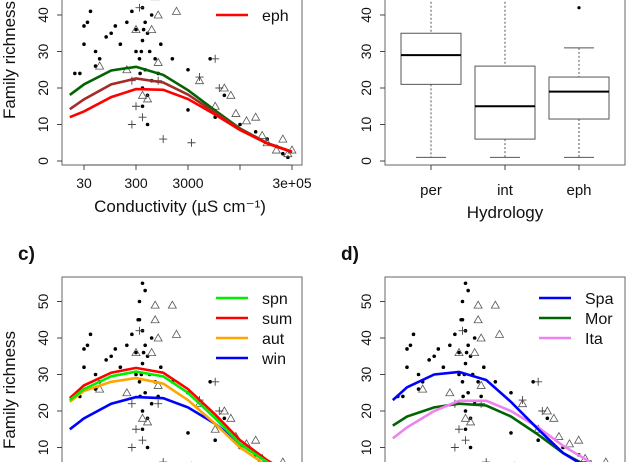 This screenshot has height=462, width=640. What do you see at coordinates (26, 254) in the screenshot?
I see `panel-c-label: c)` at bounding box center [26, 254].